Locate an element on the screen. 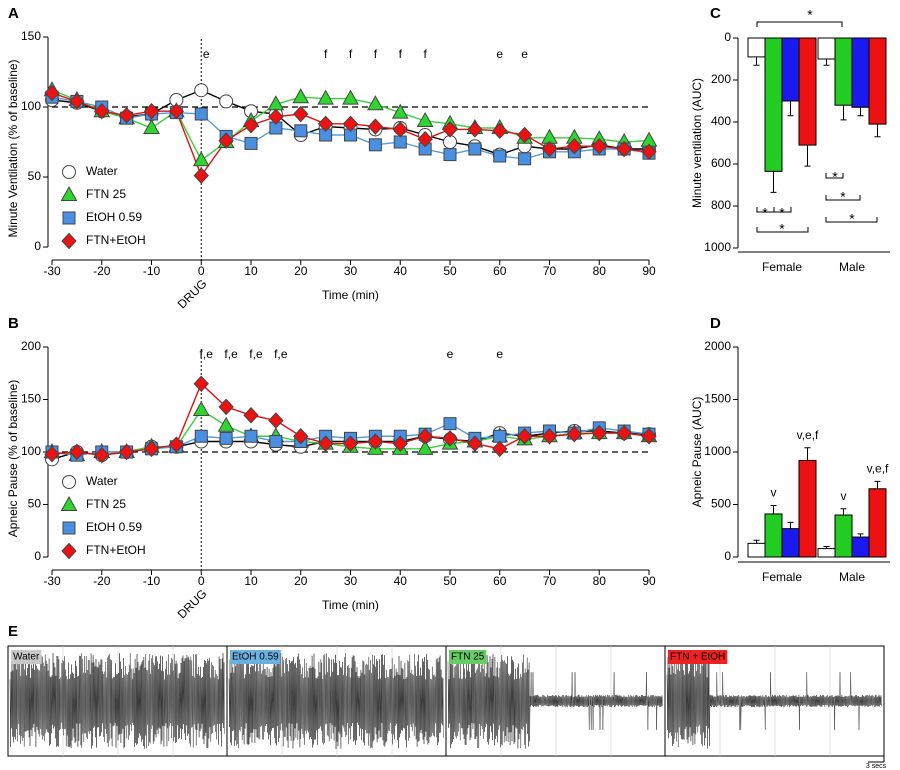 This screenshot has width=900, height=770. legend-label: FTN+EtOH is located at coordinates (116, 550).